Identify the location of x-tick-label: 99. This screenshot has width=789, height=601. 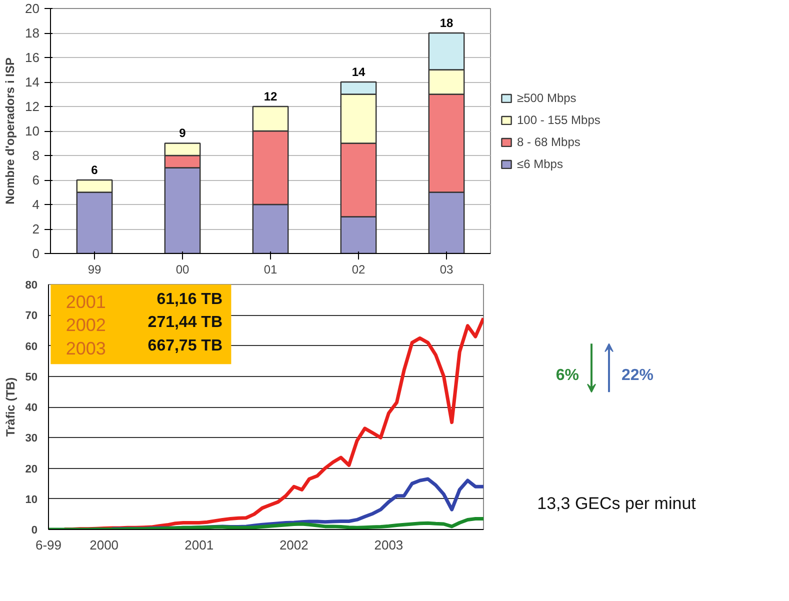
(95, 269).